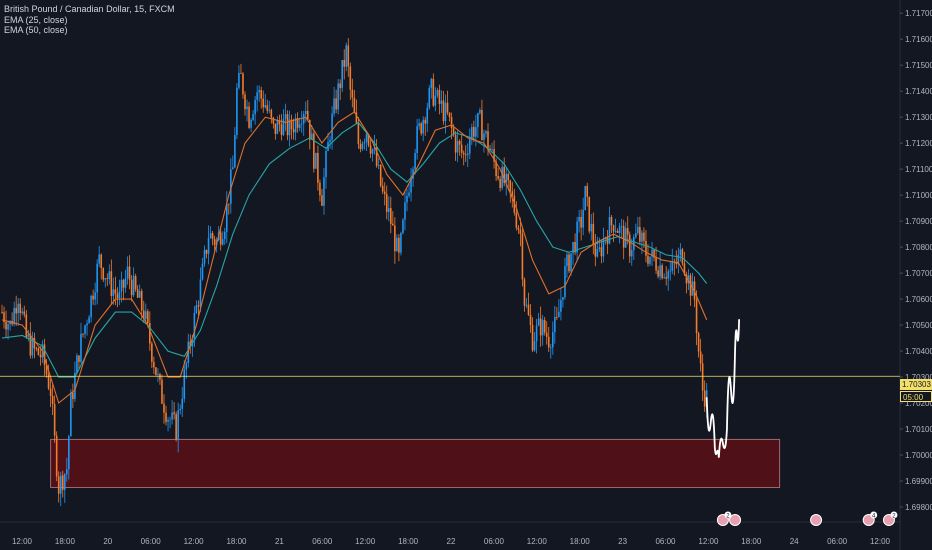 This screenshot has width=932, height=550. I want to click on price-tick-label: 1.71200, so click(918, 143).